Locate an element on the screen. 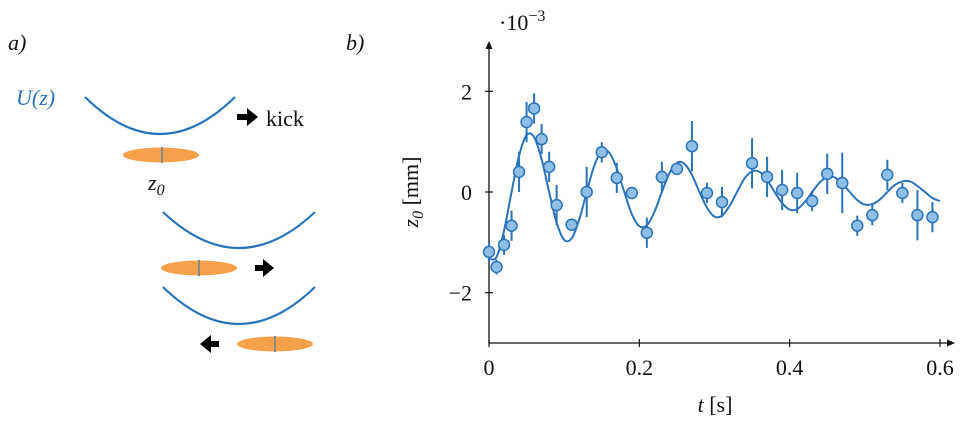 This screenshot has height=425, width=963. clouds is located at coordinates (218, 249).